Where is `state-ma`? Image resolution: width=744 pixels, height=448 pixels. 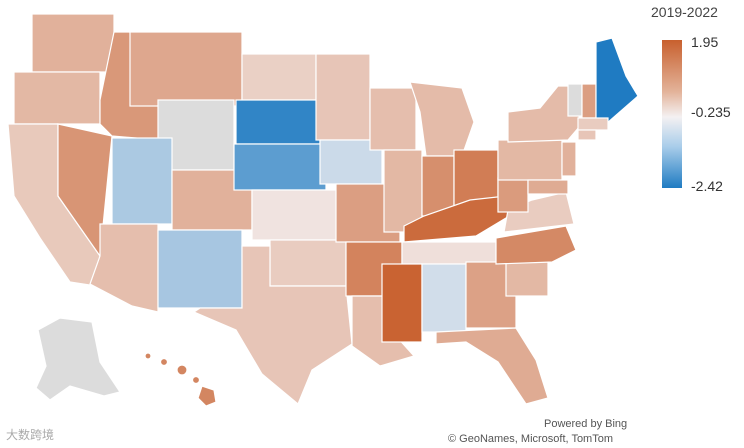
state-ma is located at coordinates (593, 124).